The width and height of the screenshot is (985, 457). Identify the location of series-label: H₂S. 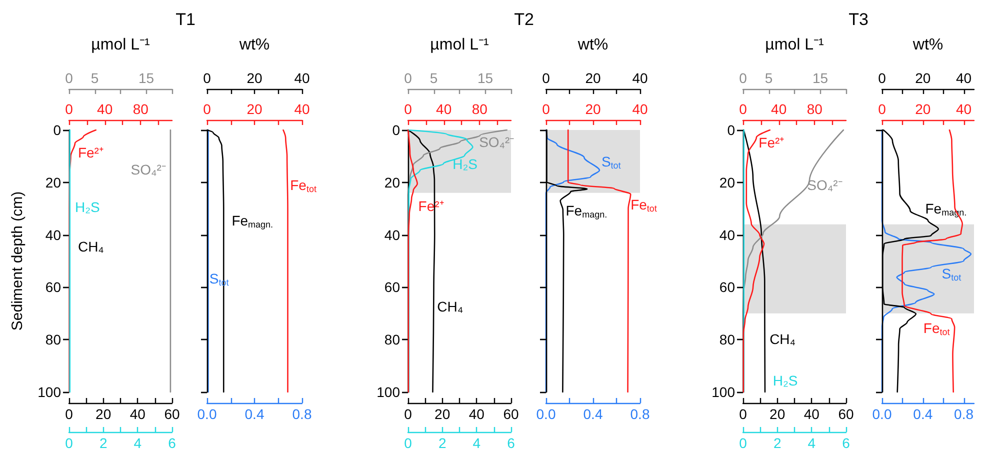
(465, 164).